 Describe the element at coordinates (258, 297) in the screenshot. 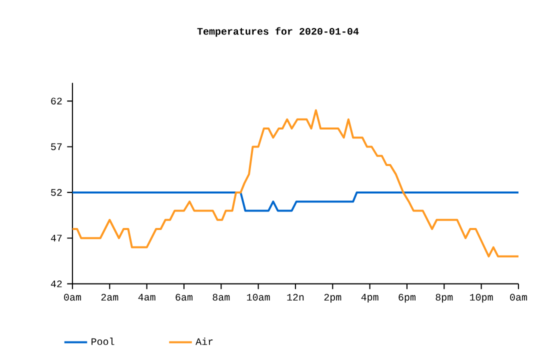

I see `x-tick-label: 10am` at that location.